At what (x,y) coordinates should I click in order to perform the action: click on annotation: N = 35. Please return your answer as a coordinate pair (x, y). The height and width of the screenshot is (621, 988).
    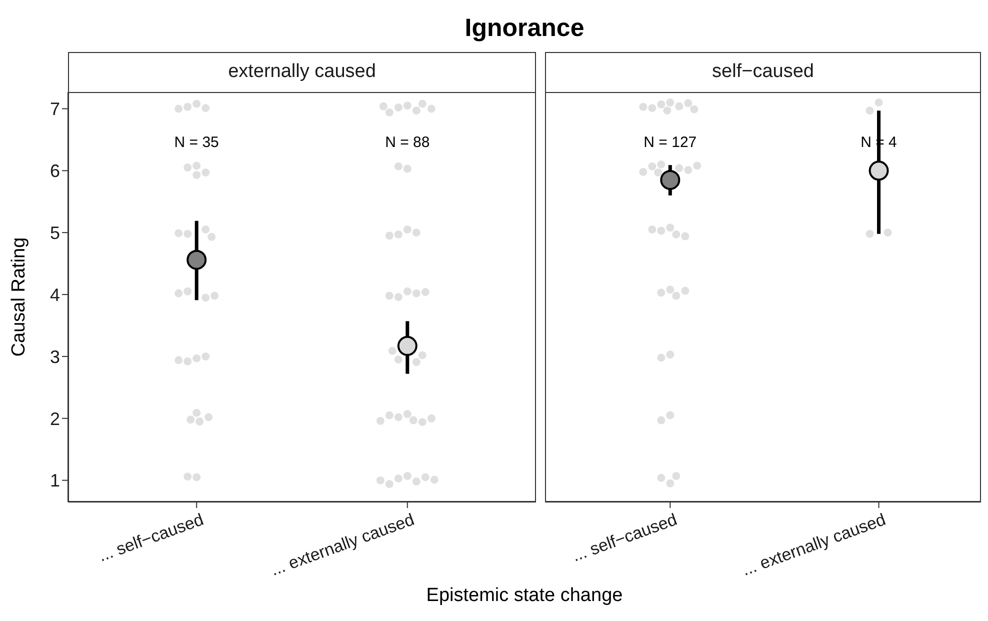
    Looking at the image, I should click on (196, 142).